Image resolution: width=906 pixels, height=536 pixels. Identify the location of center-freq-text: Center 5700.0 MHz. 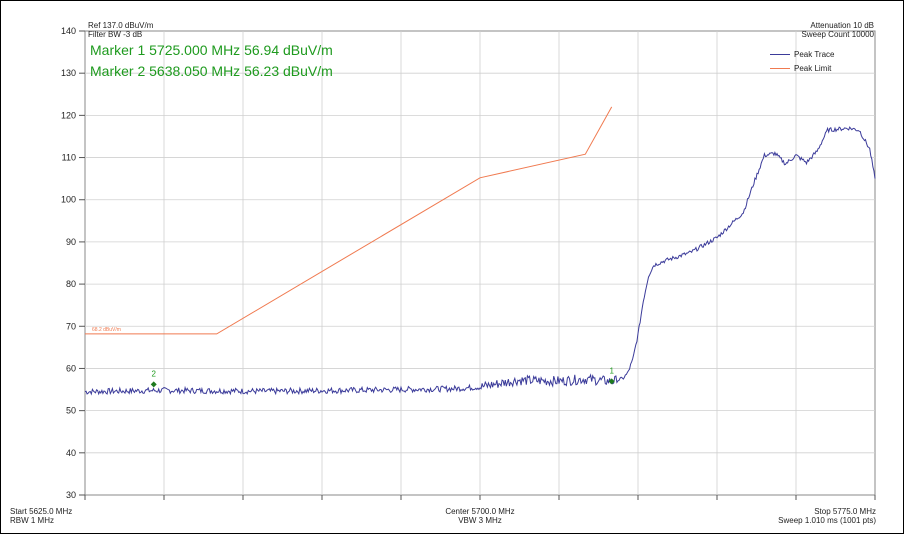
(480, 511).